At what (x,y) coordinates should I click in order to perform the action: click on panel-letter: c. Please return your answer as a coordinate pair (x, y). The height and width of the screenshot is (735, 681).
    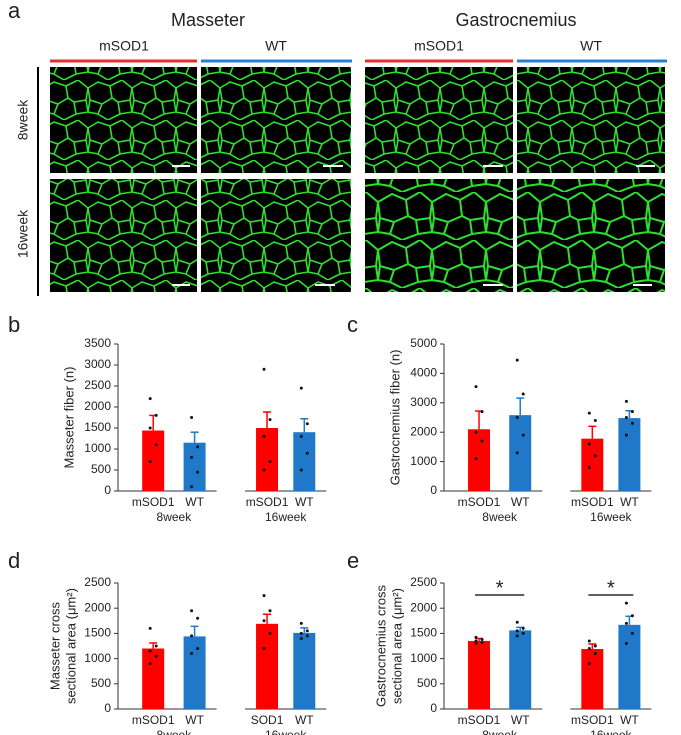
    Looking at the image, I should click on (352, 324).